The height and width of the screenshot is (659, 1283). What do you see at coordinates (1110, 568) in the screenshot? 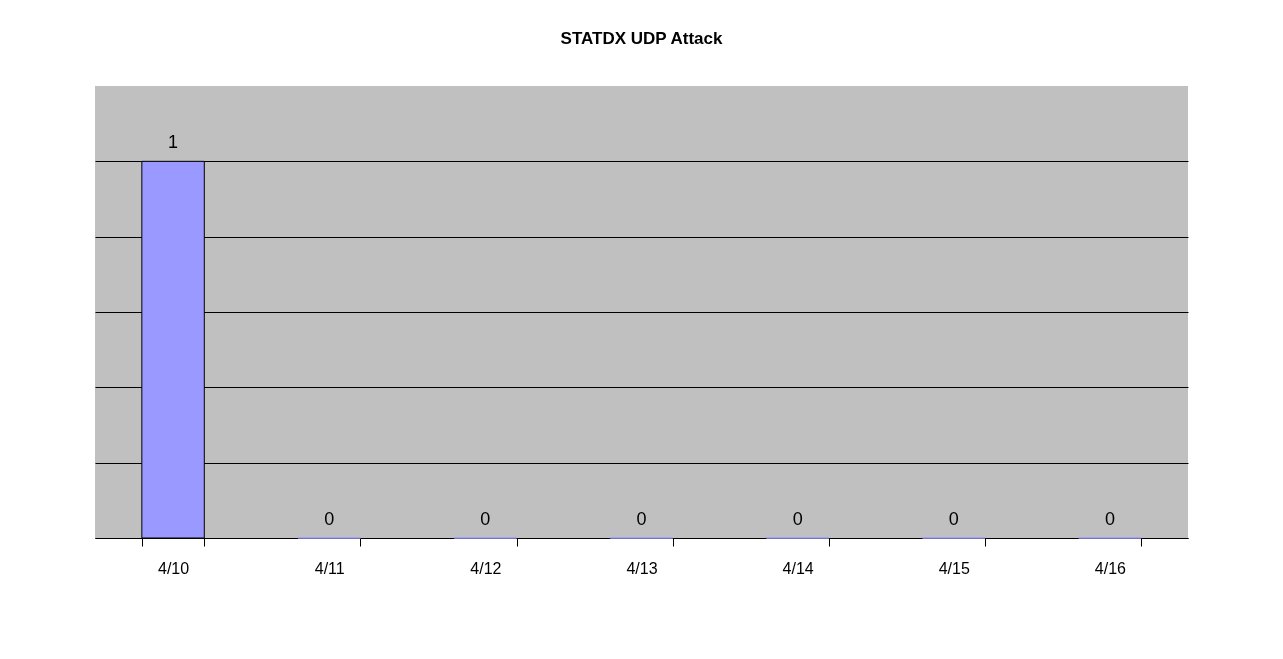
I see `x-tick-label: 4/16` at bounding box center [1110, 568].